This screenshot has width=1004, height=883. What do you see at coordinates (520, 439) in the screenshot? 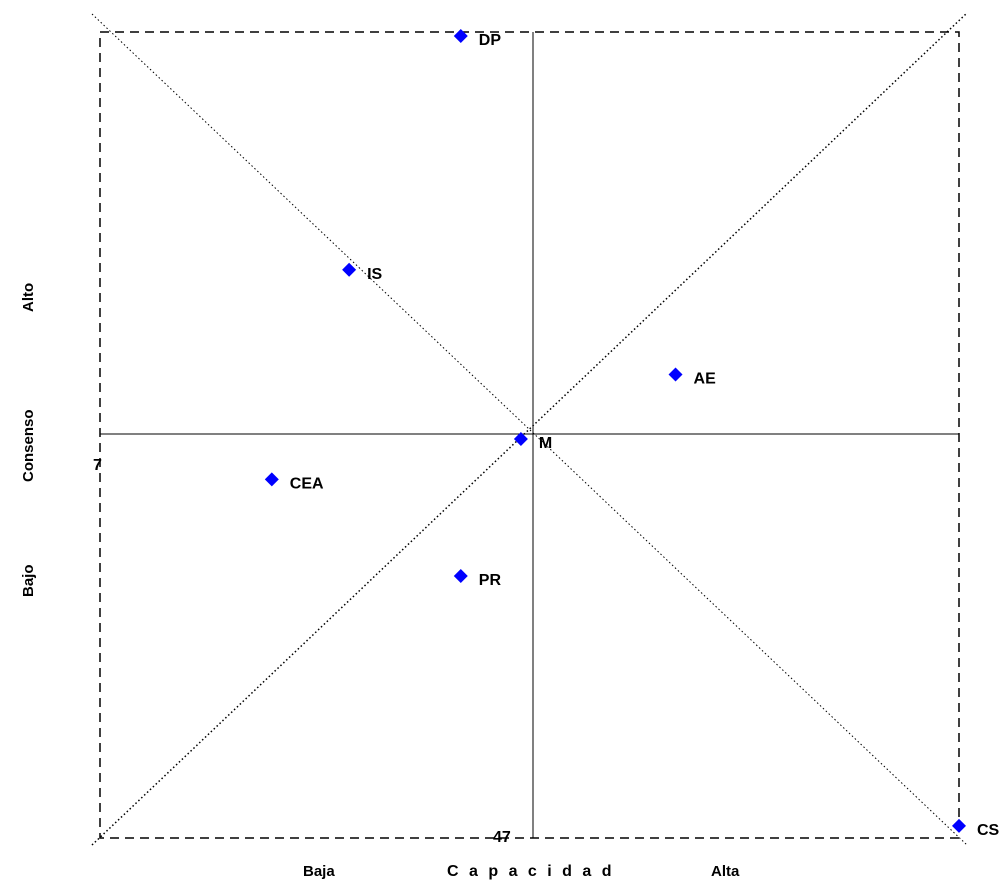
I see `point-marker-m` at bounding box center [520, 439].